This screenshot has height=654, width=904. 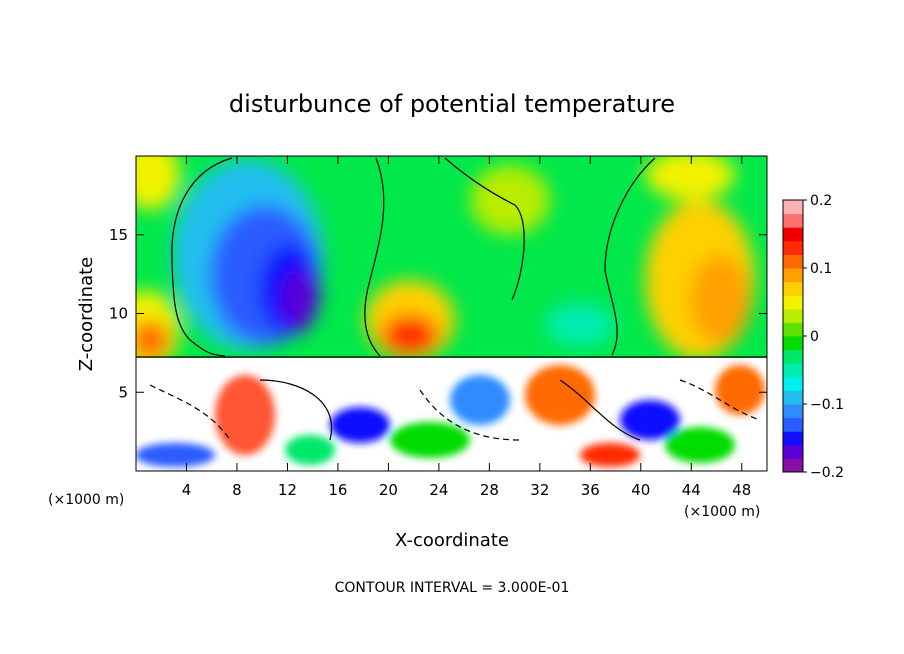 I want to click on colorbar-tick-label: 0, so click(x=814, y=337).